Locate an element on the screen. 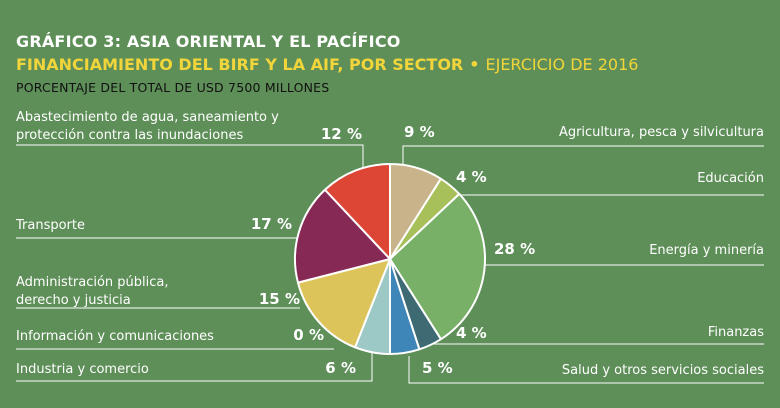 This screenshot has height=408, width=780. label-transport: Transporte is located at coordinates (50, 225).